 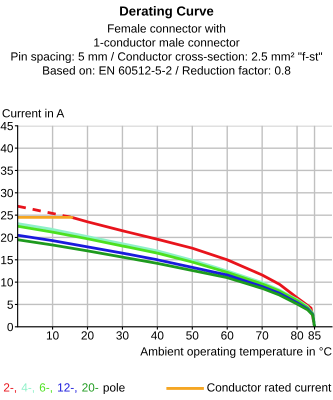 What do you see at coordinates (33, 113) in the screenshot?
I see `y-axis-title: Current in A` at bounding box center [33, 113].